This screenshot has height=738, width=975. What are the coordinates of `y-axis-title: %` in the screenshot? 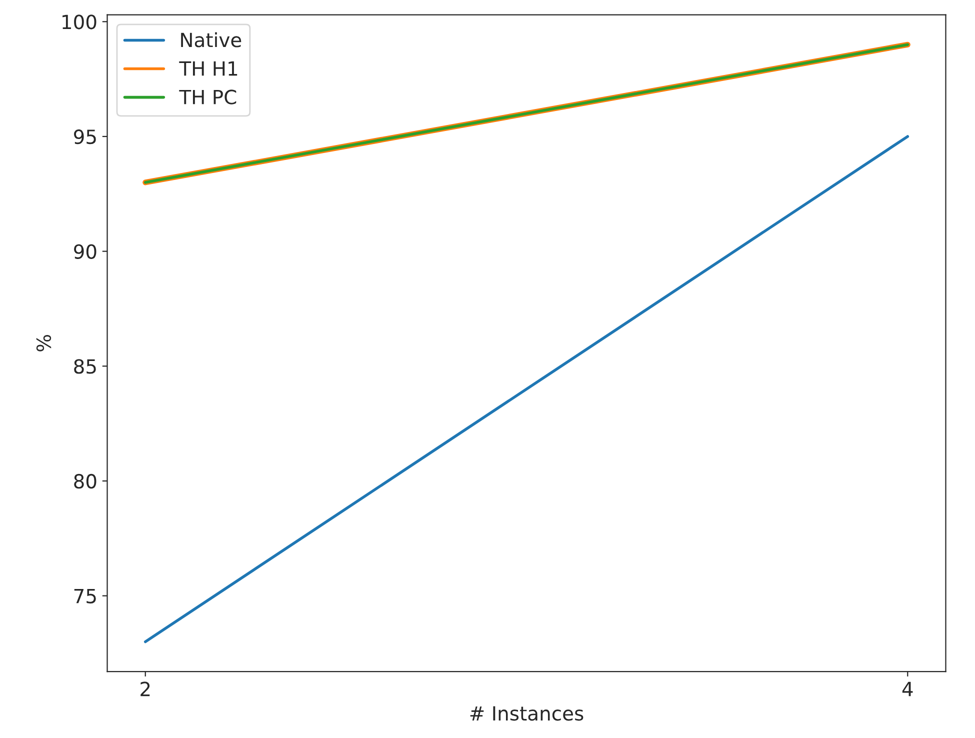 It's located at (44, 343).